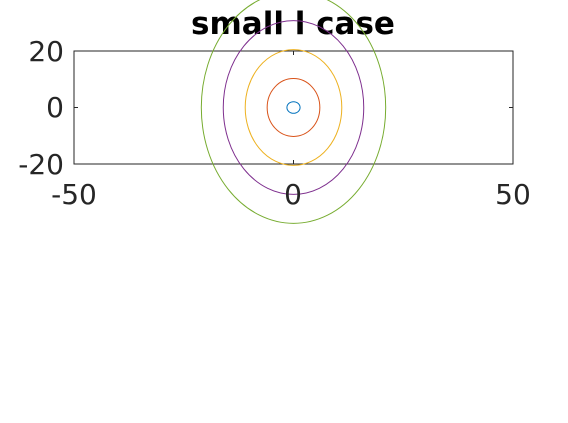 The height and width of the screenshot is (423, 568). I want to click on y-tick-label-top: 20, so click(46, 51).